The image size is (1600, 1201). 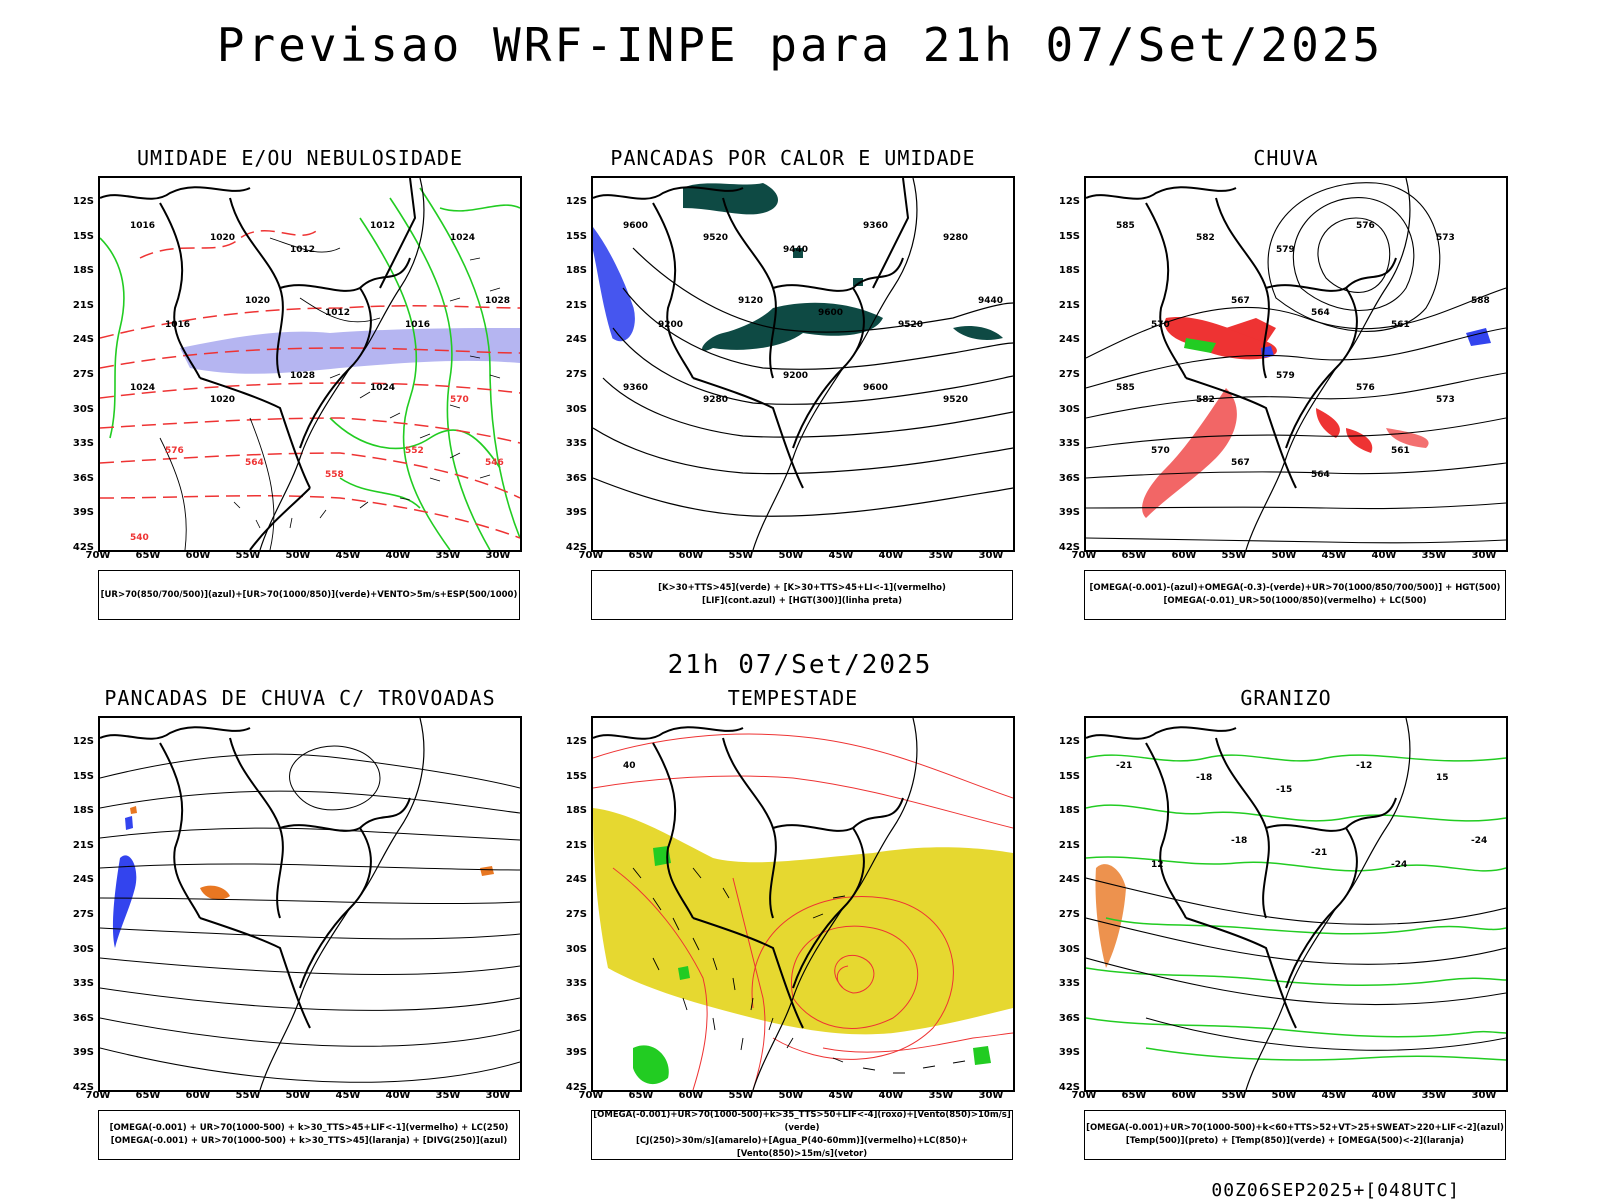 What do you see at coordinates (497, 301) in the screenshot?
I see `contour-label: 1028` at bounding box center [497, 301].